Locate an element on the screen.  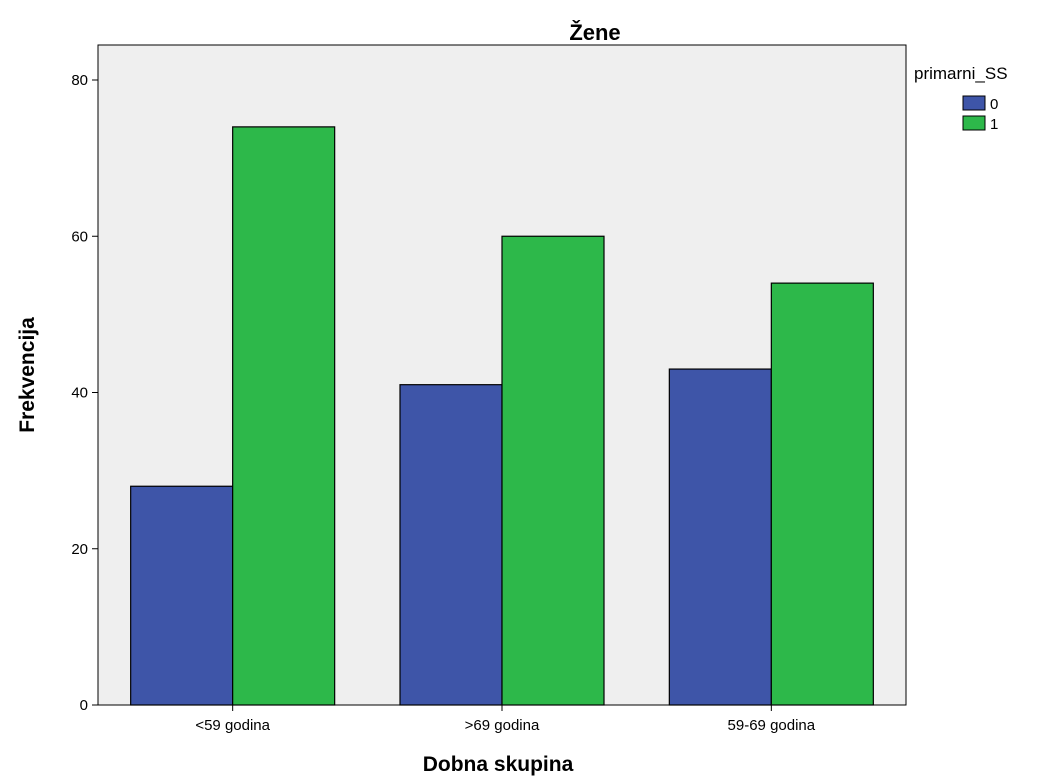
y-axis-label: Frekvencija is located at coordinates (27, 375).